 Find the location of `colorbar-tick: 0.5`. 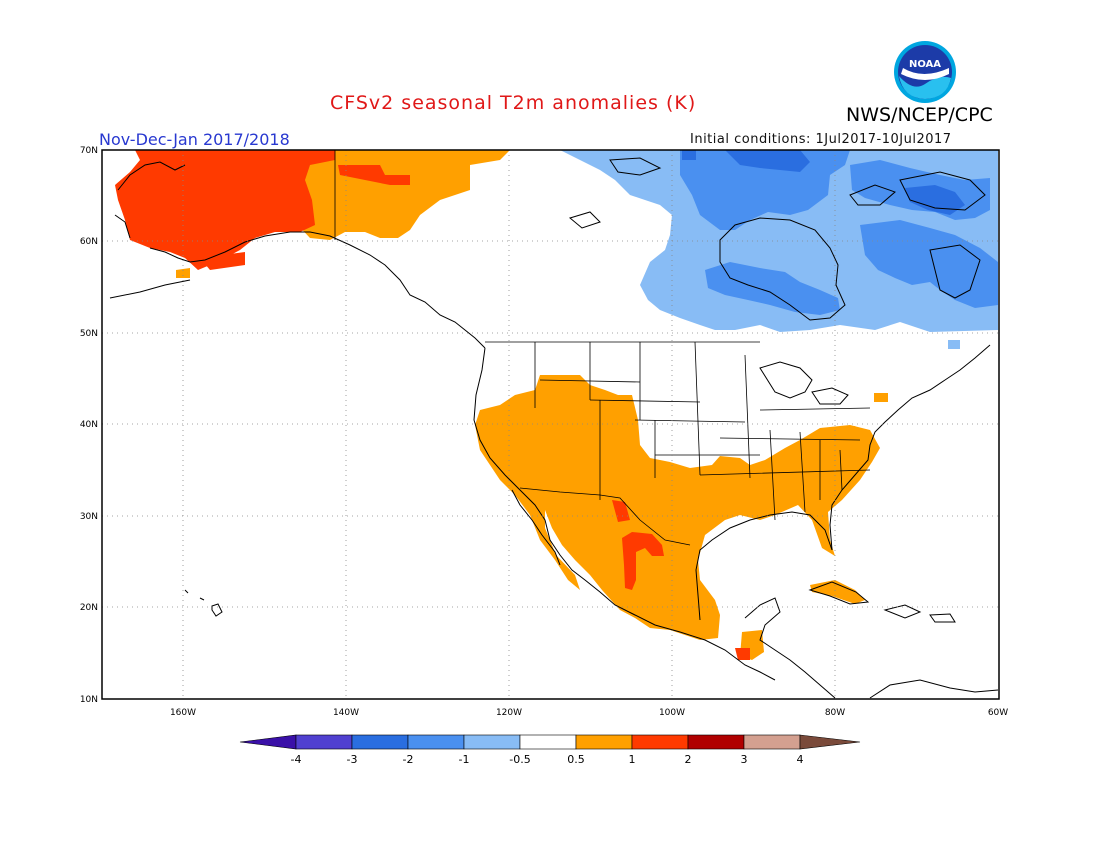

colorbar-tick: 0.5 is located at coordinates (576, 759).